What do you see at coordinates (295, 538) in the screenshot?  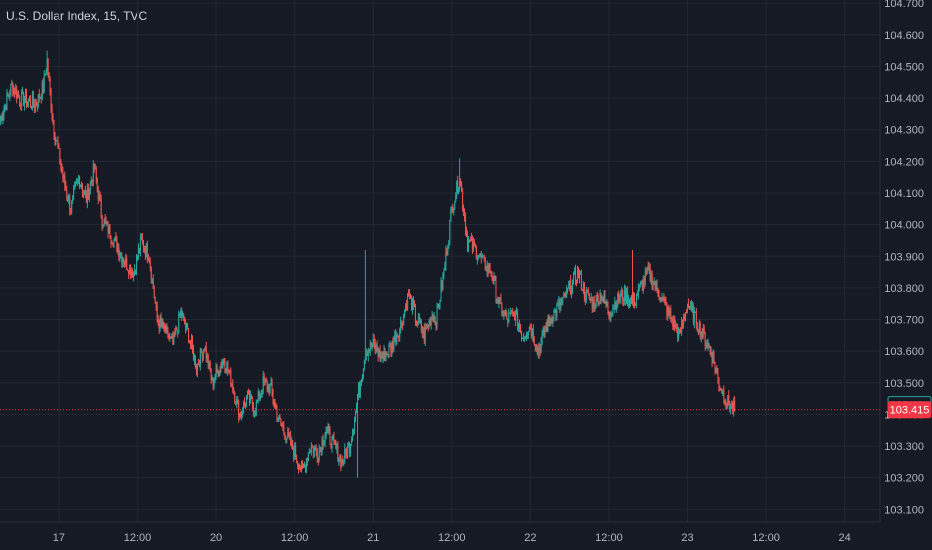 I see `x-tick-label: 12:00` at bounding box center [295, 538].